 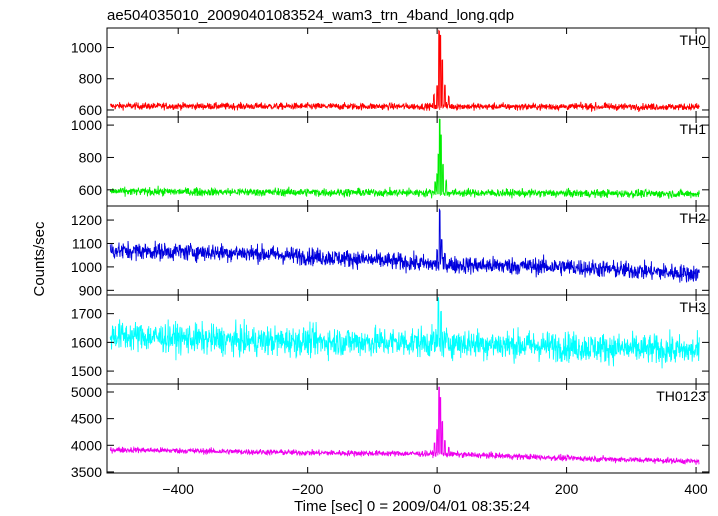 I want to click on series-label-th0: TH0, so click(x=693, y=40).